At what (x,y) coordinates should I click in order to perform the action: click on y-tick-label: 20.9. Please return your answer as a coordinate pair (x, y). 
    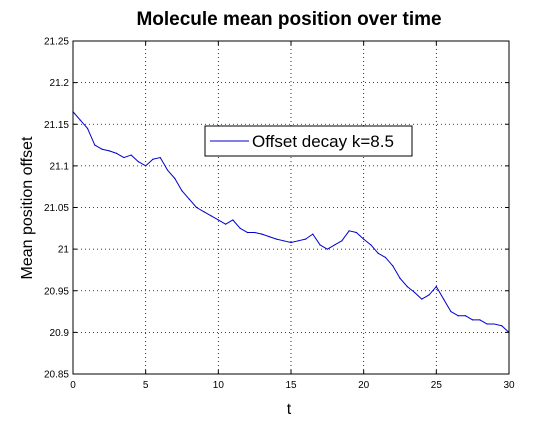
    Looking at the image, I should click on (60, 333).